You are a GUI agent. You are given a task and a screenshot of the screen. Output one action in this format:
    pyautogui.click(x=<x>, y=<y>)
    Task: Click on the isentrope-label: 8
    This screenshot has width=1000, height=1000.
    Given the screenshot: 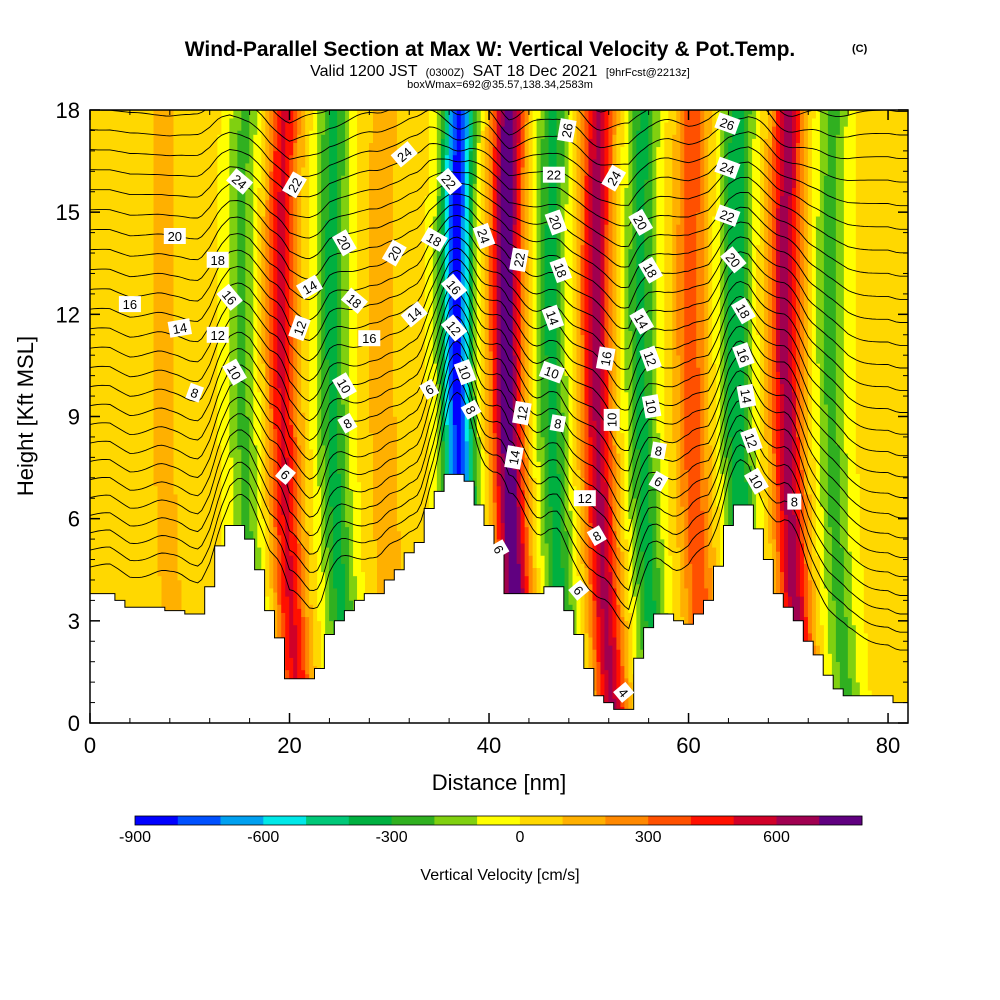 What is the action you would take?
    pyautogui.click(x=596, y=536)
    